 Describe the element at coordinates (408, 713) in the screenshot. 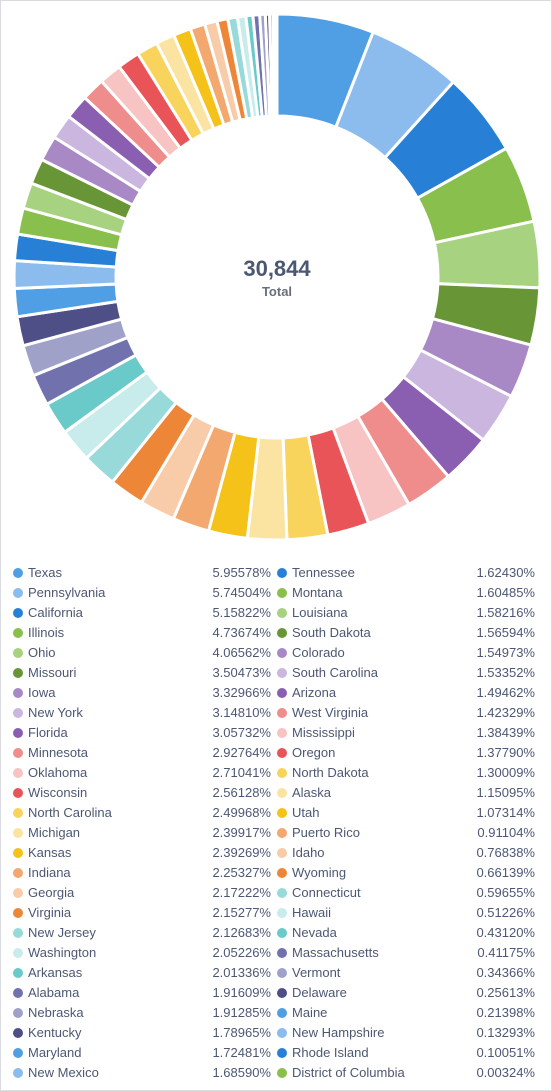

I see `legend-item: West Virginia 1.42329%` at that location.